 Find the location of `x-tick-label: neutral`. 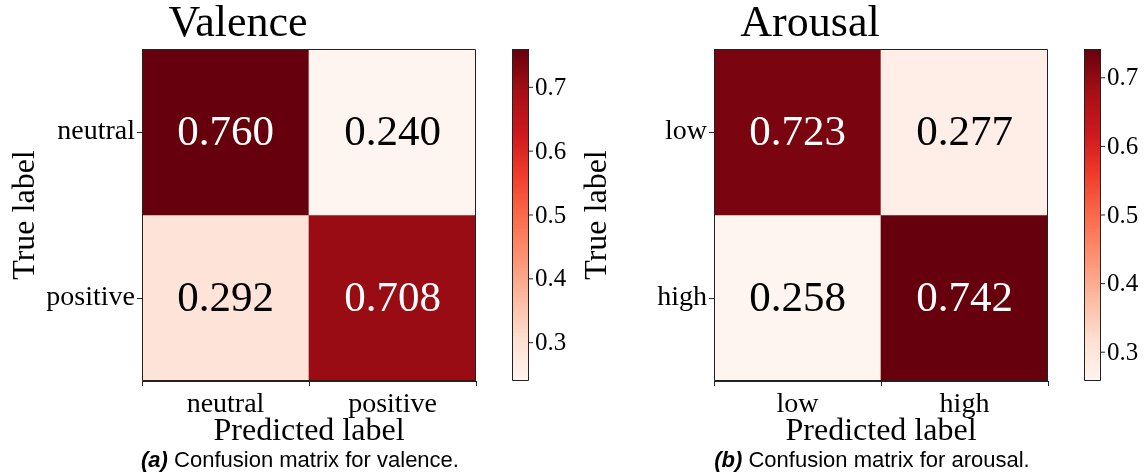

x-tick-label: neutral is located at coordinates (225, 403).